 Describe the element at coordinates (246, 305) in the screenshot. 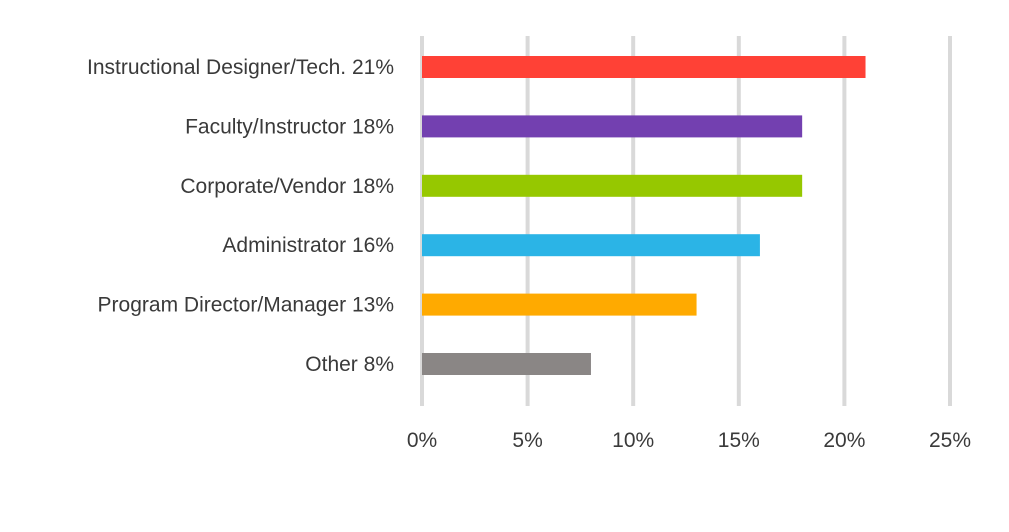

I see `category-label: Program Director/Manager 13%` at that location.